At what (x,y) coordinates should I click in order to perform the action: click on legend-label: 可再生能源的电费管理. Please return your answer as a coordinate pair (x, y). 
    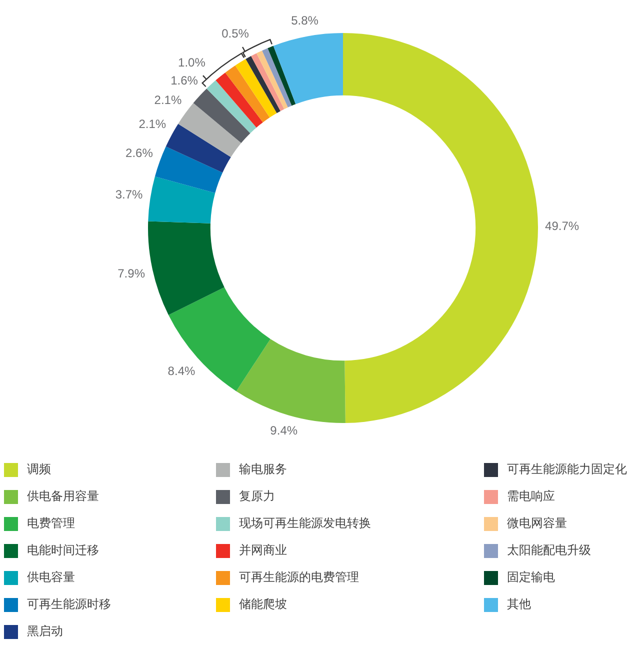
    Looking at the image, I should click on (299, 577).